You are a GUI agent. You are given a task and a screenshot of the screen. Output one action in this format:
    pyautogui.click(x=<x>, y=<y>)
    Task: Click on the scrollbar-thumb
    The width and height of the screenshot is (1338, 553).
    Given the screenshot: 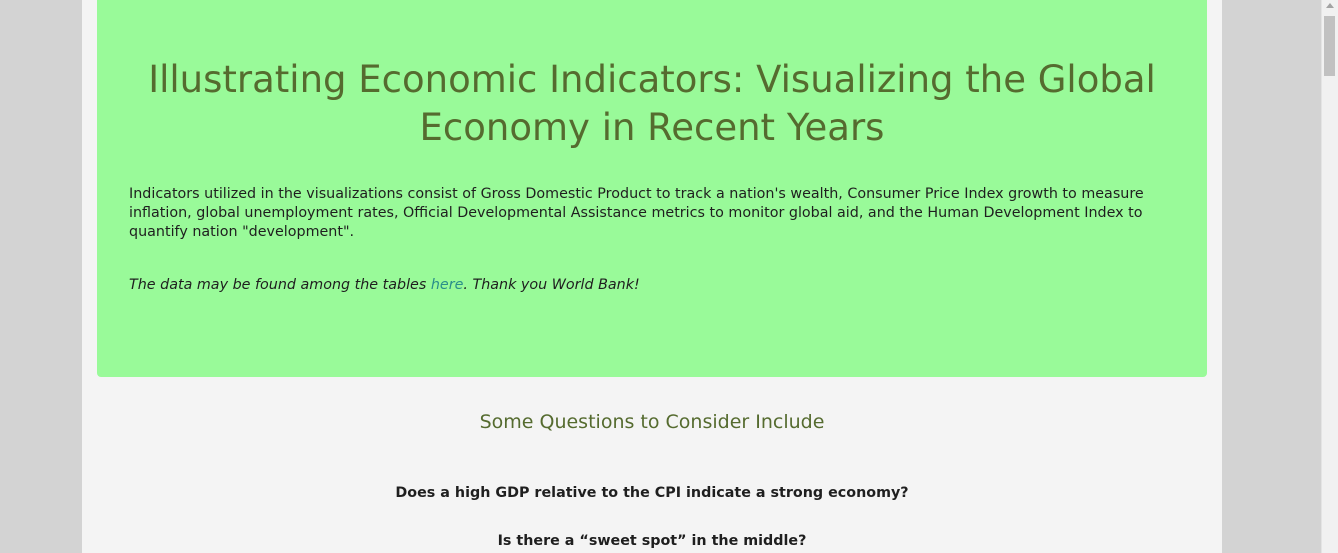 What is the action you would take?
    pyautogui.click(x=1329, y=46)
    